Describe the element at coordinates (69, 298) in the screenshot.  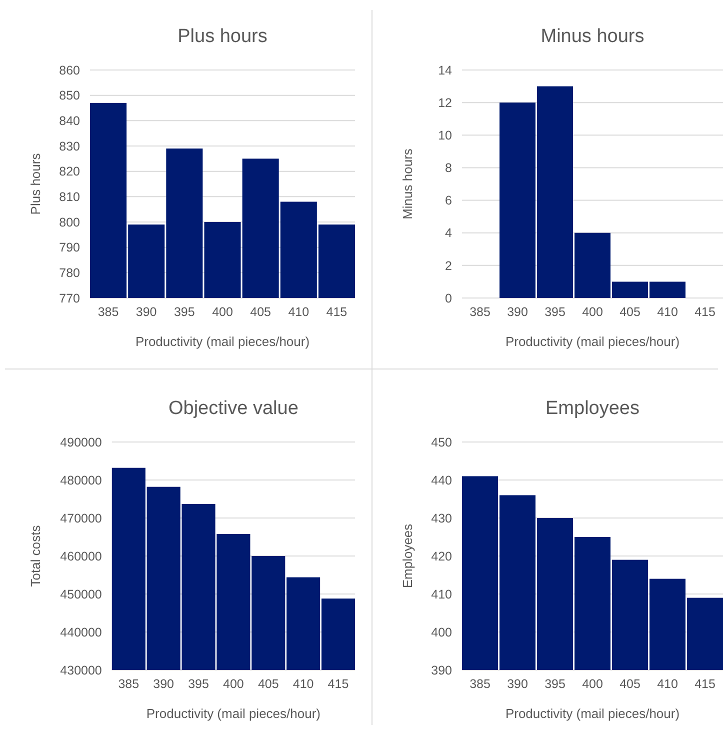
I see `y-tick-label: 770` at that location.